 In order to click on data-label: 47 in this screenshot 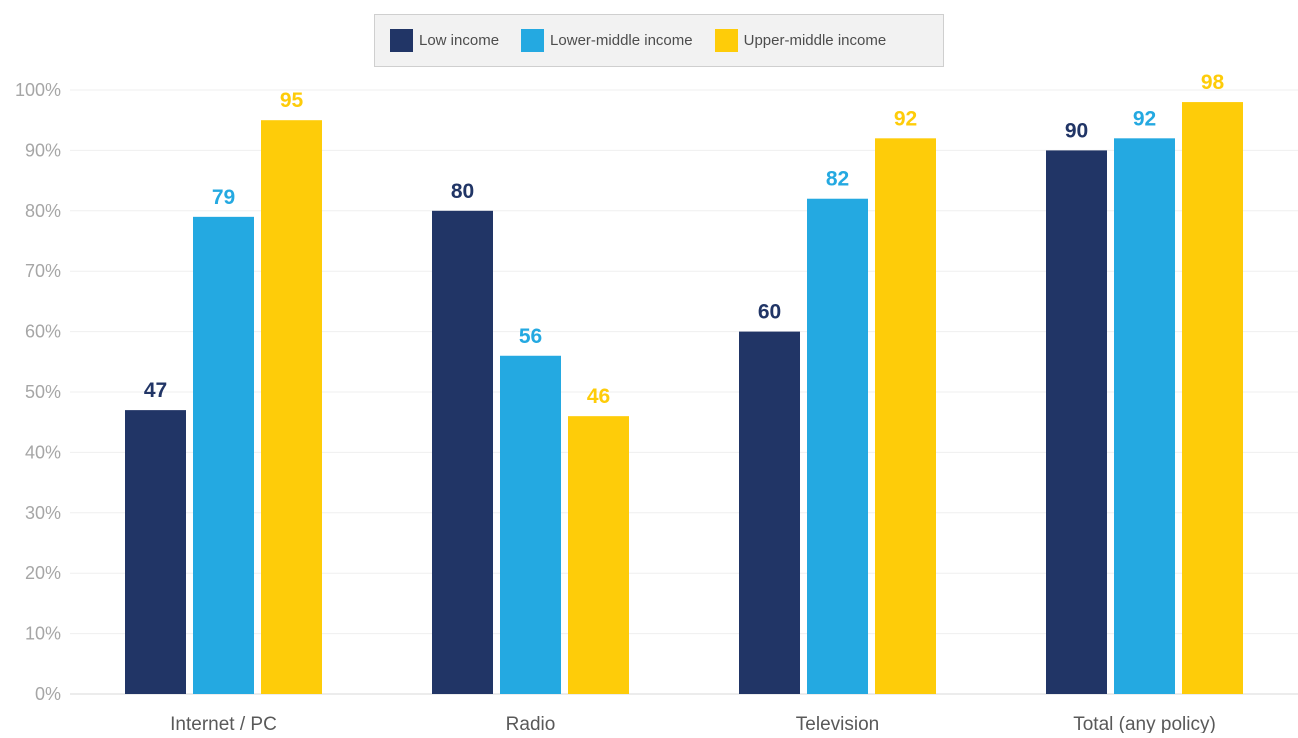, I will do `click(155, 390)`.